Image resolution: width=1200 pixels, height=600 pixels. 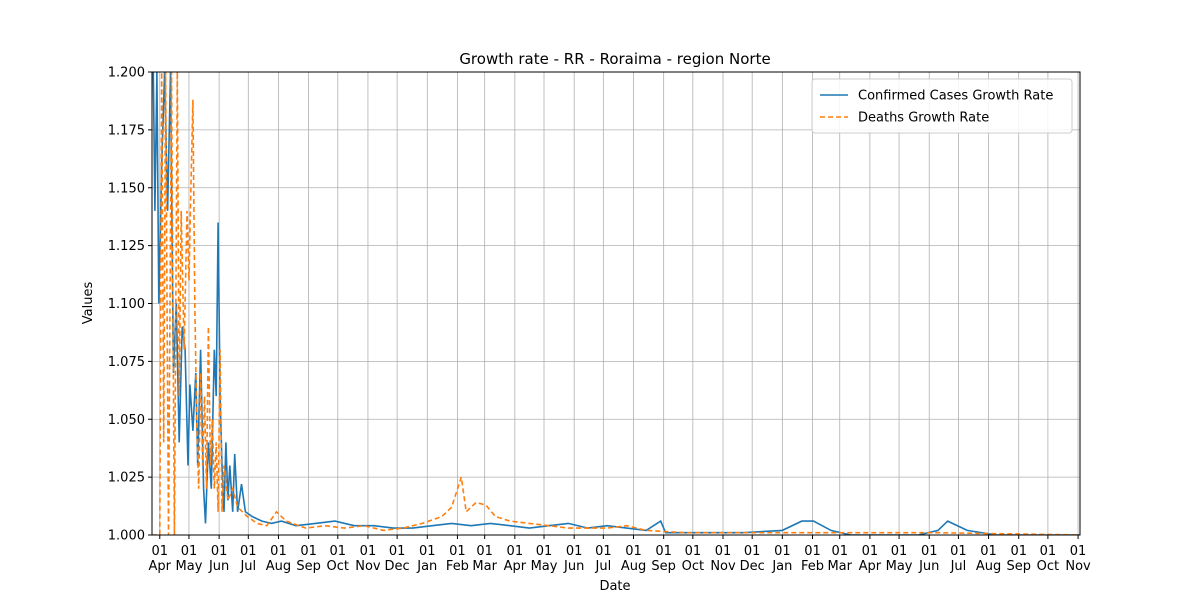 I want to click on y-tick-label: 1.100, so click(x=126, y=304).